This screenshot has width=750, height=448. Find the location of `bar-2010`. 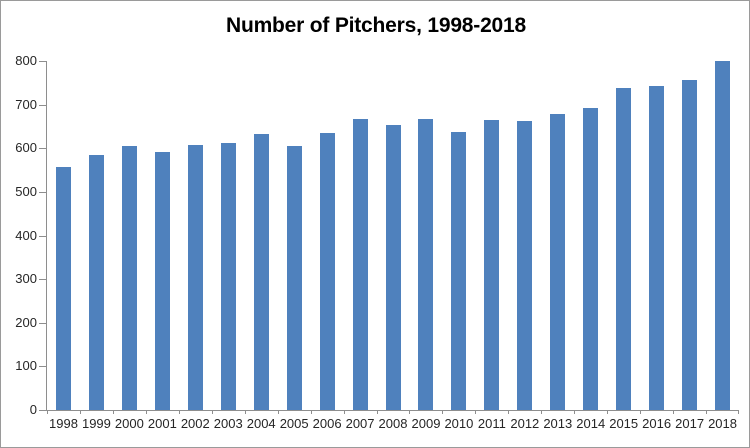

bar-2010 is located at coordinates (459, 271).